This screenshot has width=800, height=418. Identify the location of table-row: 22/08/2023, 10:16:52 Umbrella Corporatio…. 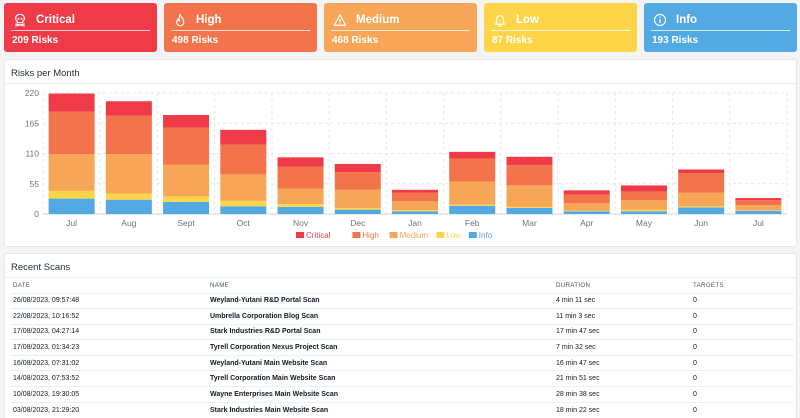
(402, 316).